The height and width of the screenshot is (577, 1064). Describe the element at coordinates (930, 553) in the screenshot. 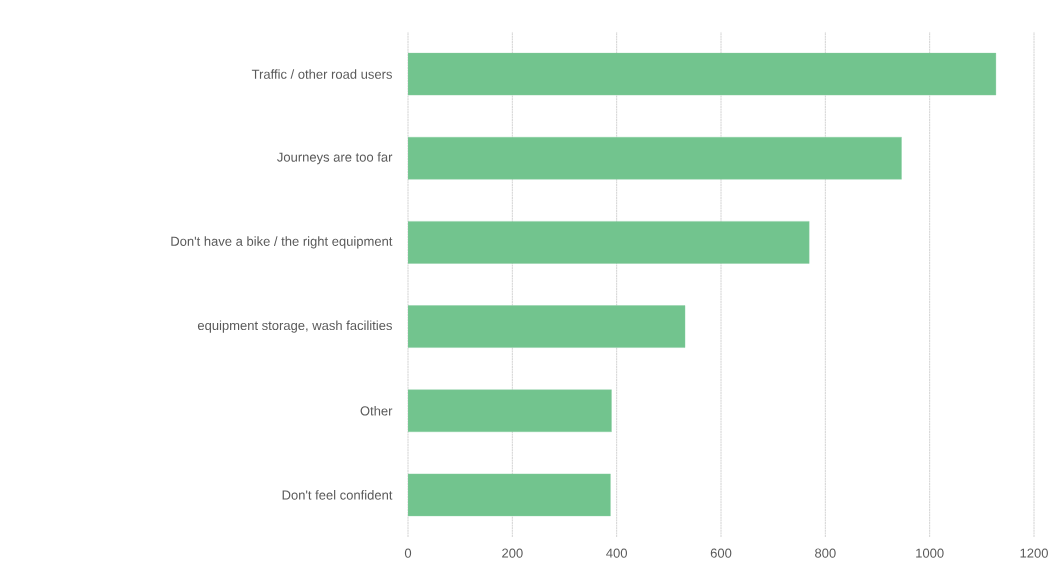

I see `x-tick-label: 1000` at that location.